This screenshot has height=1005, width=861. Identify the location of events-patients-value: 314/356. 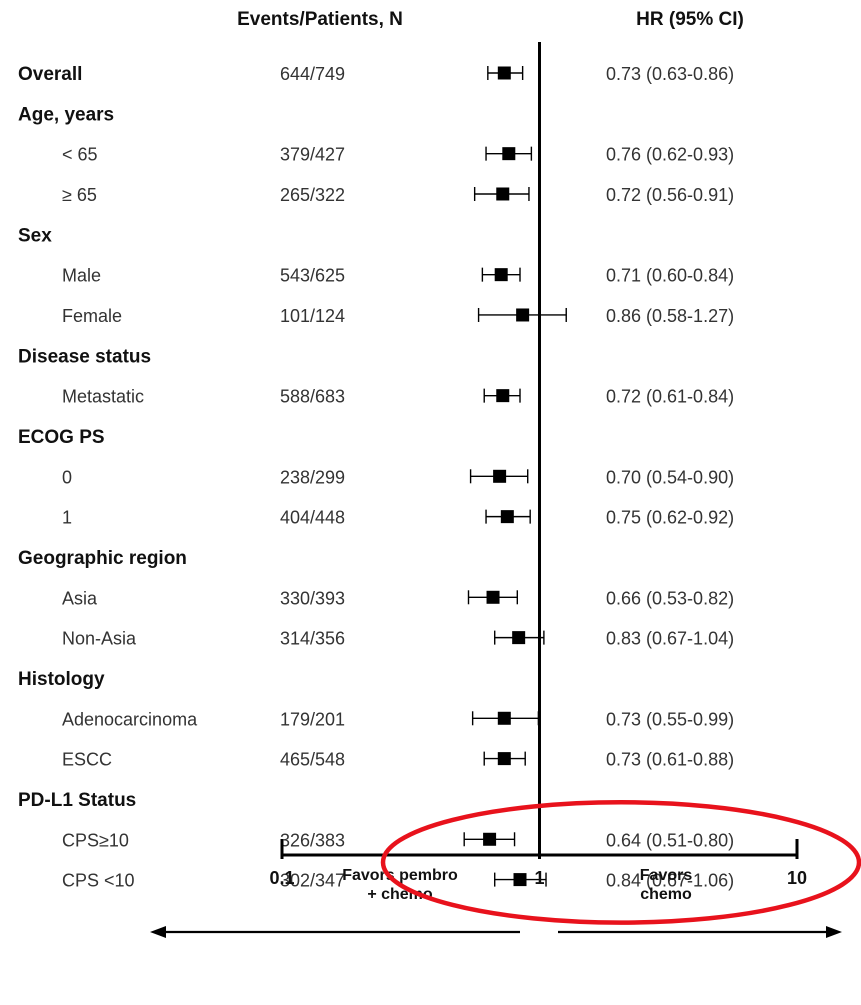
(312, 639).